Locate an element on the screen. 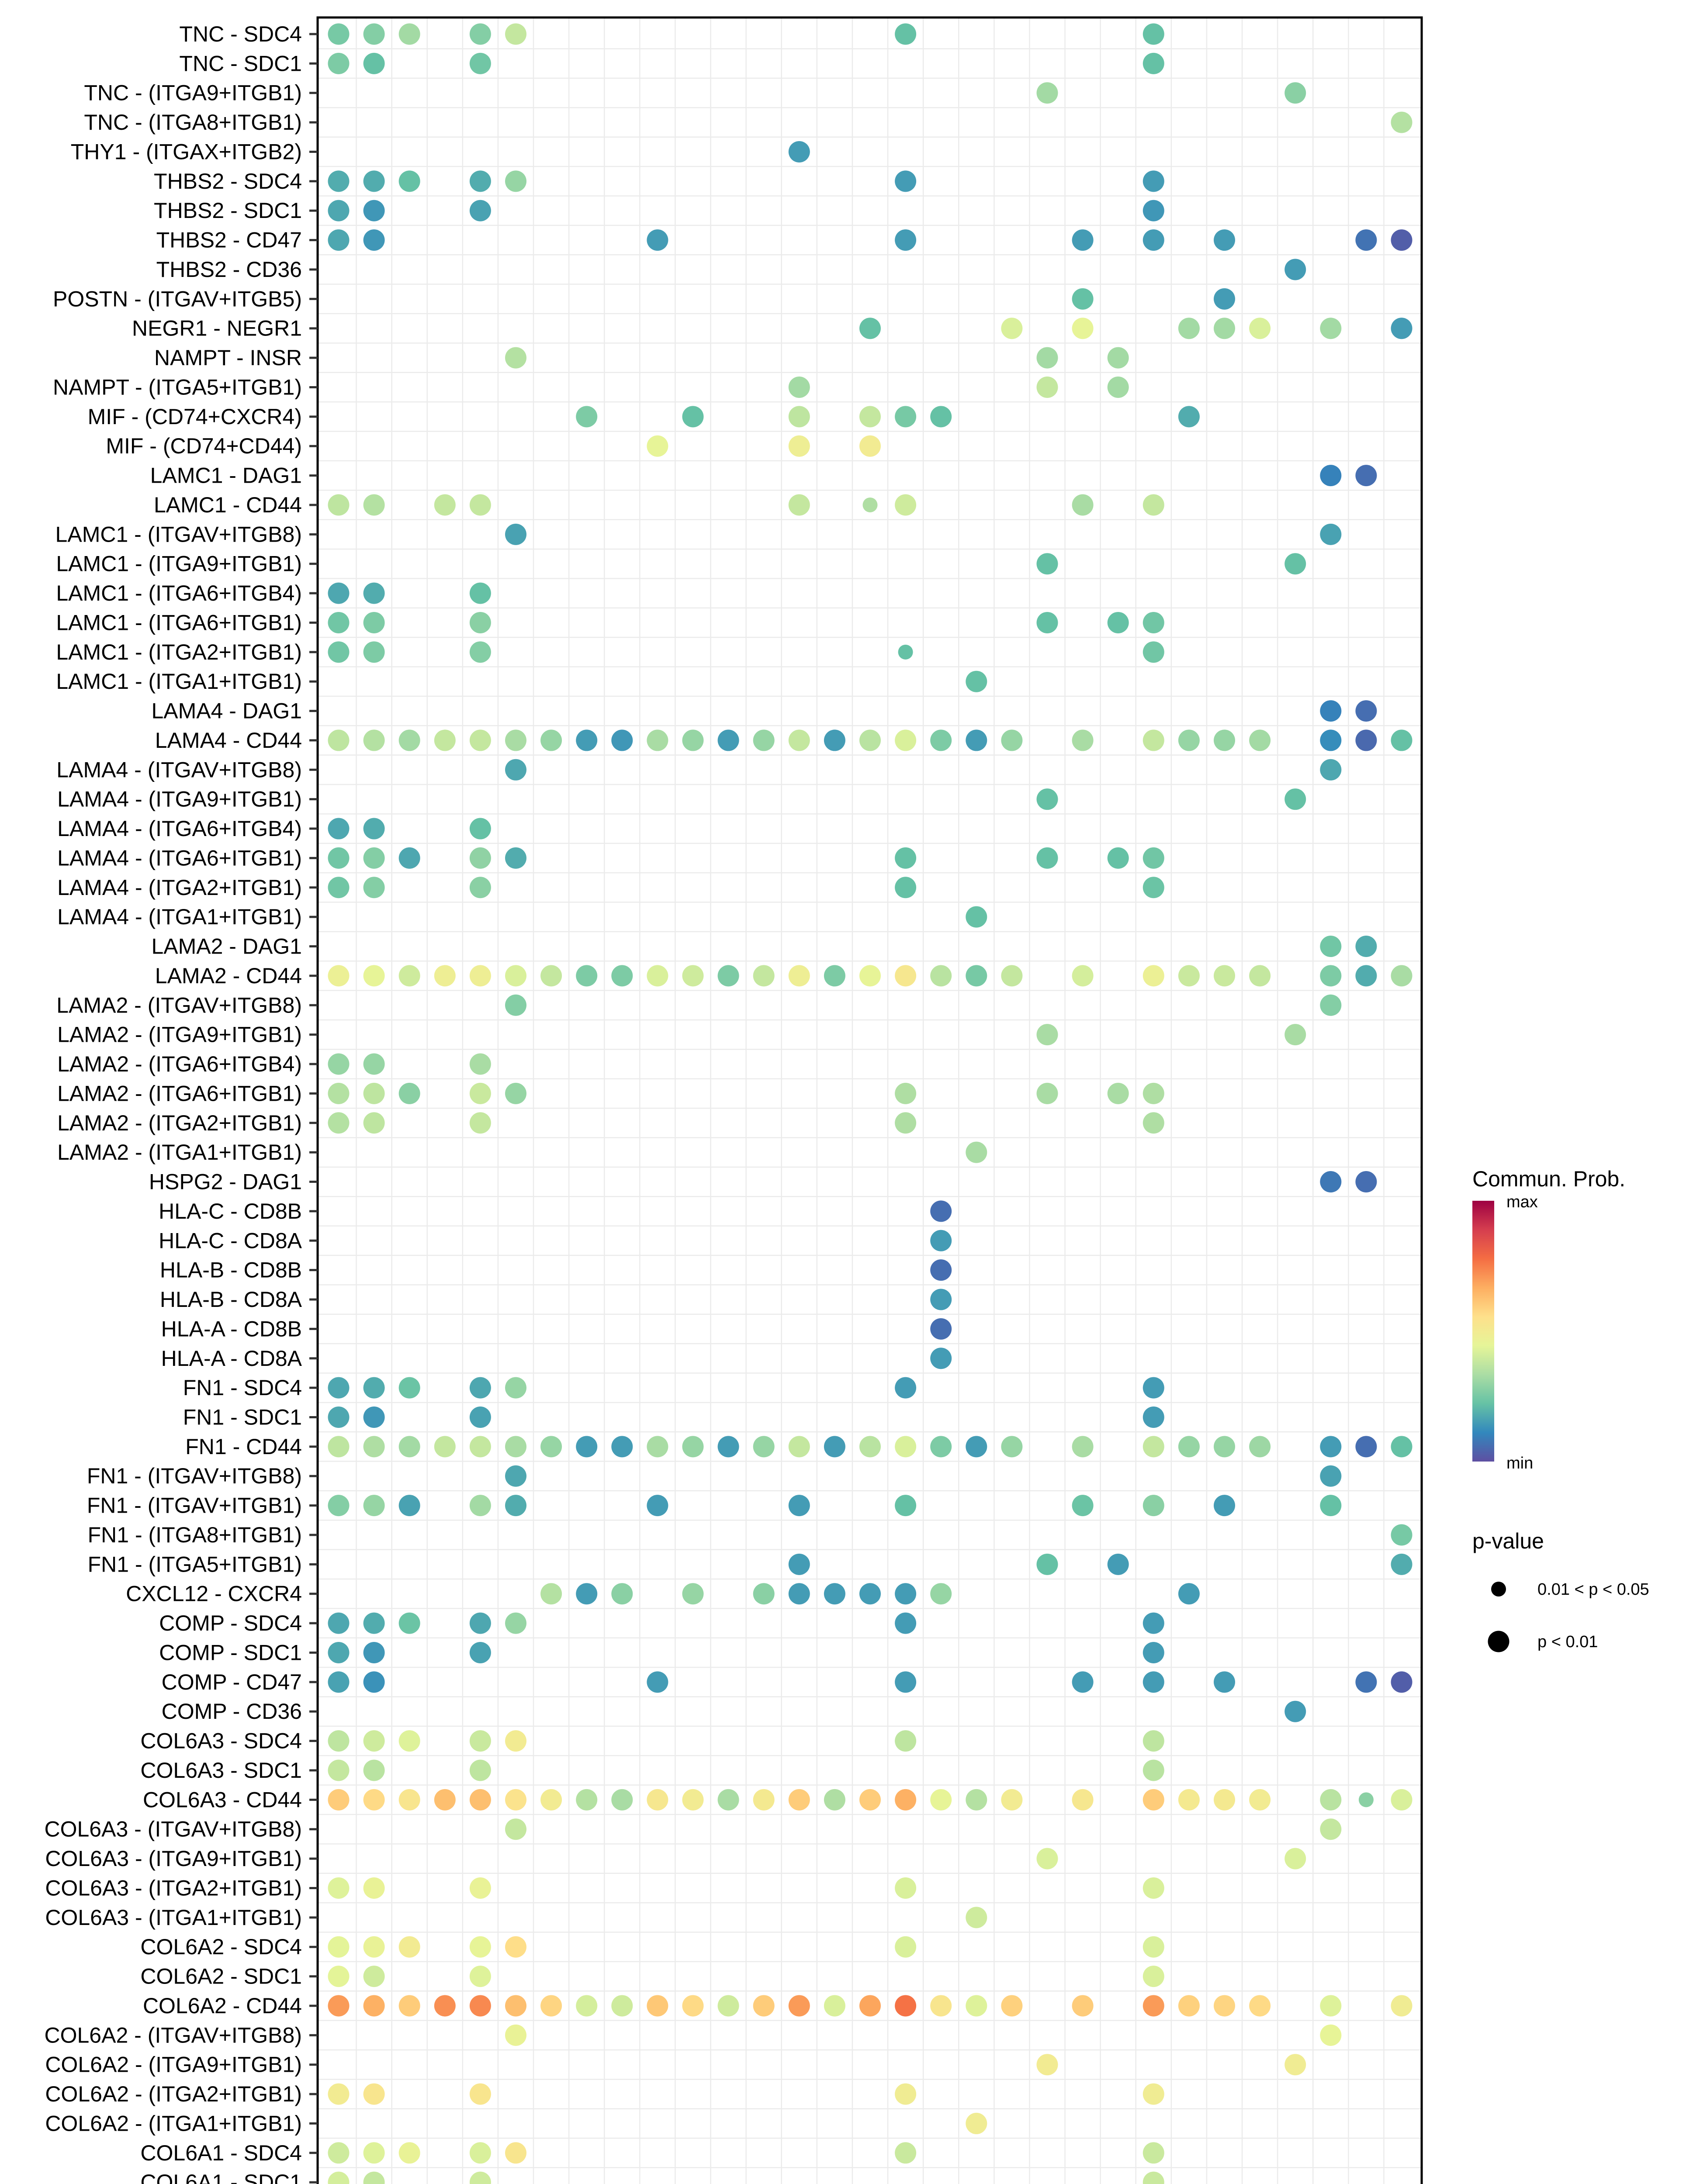 The image size is (1693, 2184). y-tick-label: THY1 - (ITGAX+ITGB2) is located at coordinates (186, 151).